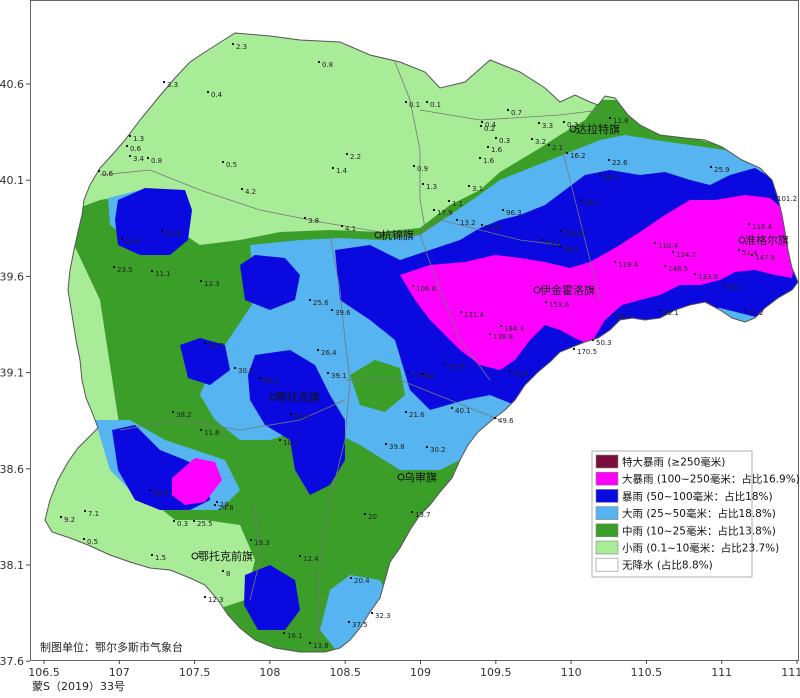 The image size is (800, 698). I want to click on county-label: 伊金霍洛旗, so click(567, 290).